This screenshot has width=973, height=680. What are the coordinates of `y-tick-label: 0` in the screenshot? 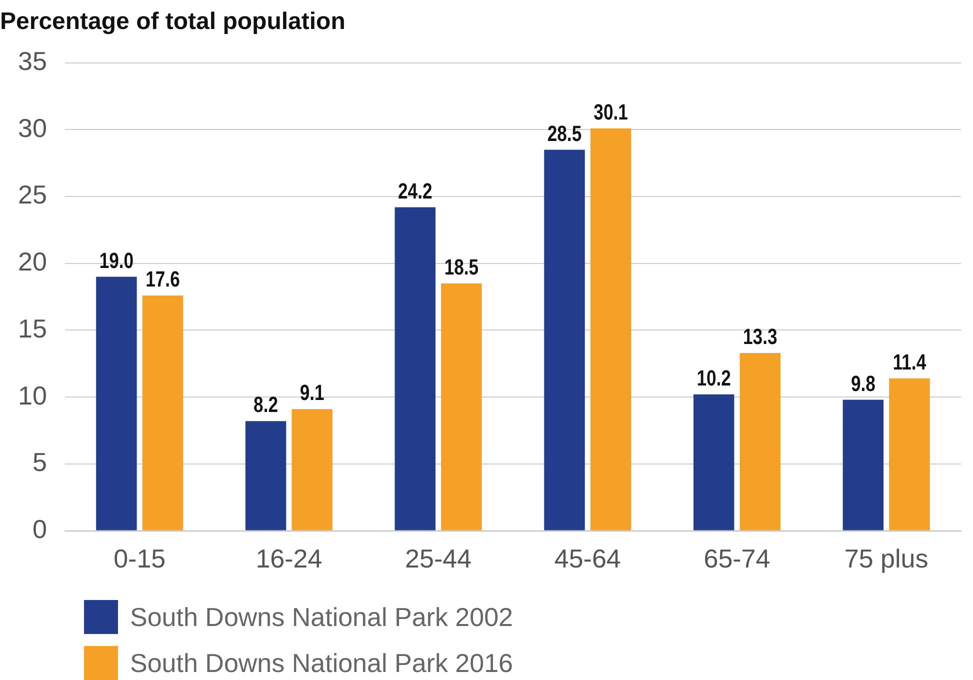 It's located at (39, 529).